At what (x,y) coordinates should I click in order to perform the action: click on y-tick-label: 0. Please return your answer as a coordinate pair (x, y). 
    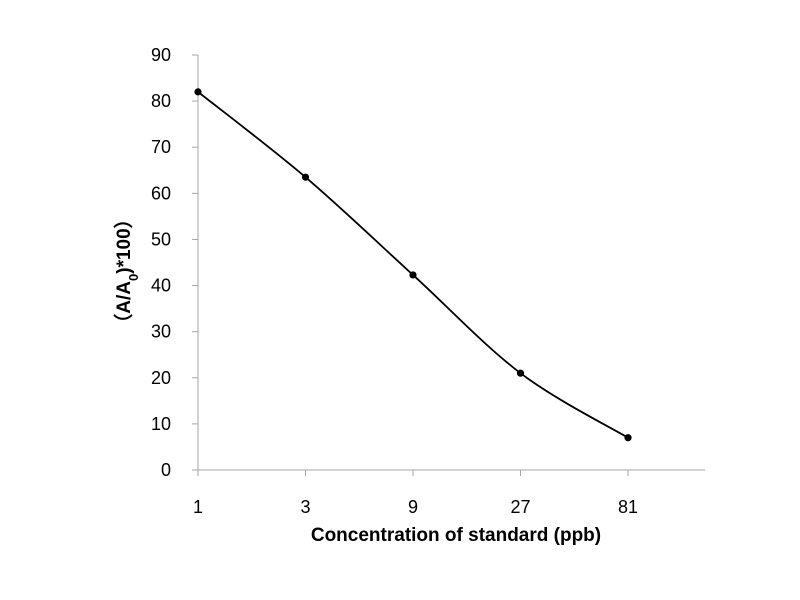
    Looking at the image, I should click on (166, 470).